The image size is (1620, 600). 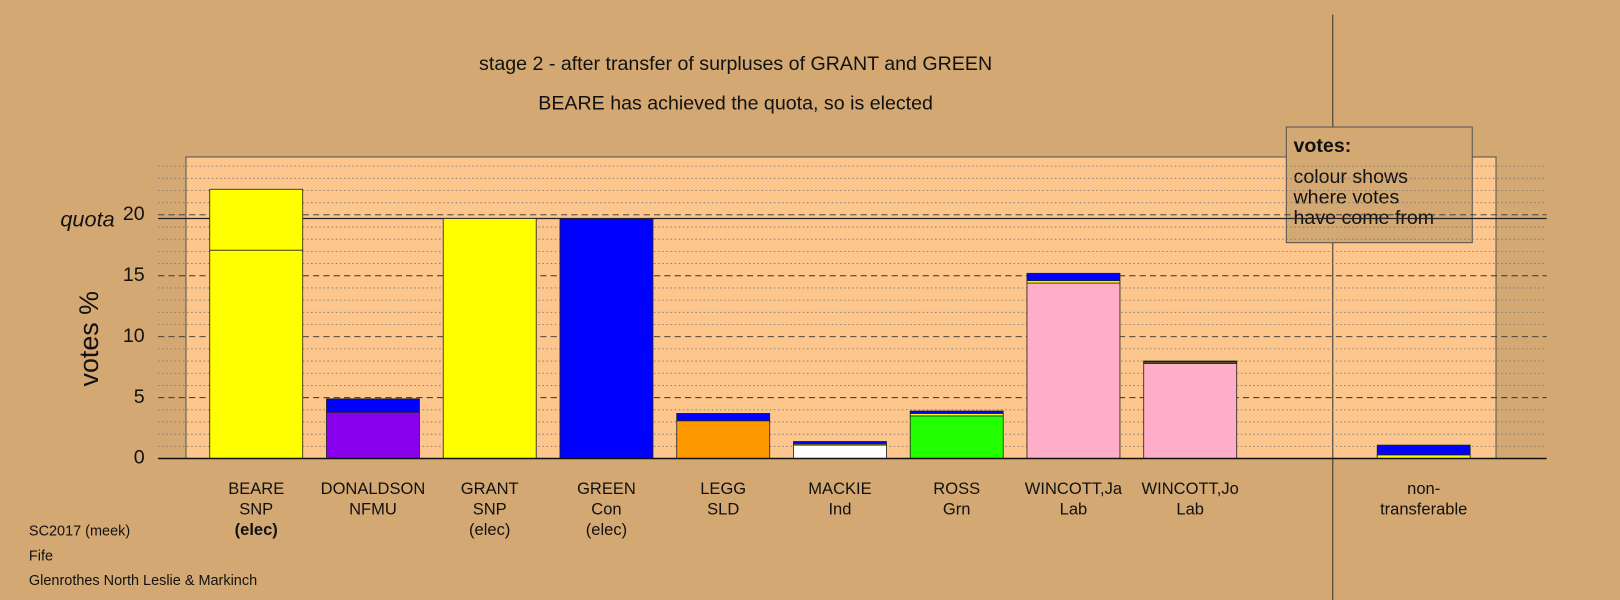 What do you see at coordinates (79, 532) in the screenshot?
I see `footer-text: SC2017 (meek)` at bounding box center [79, 532].